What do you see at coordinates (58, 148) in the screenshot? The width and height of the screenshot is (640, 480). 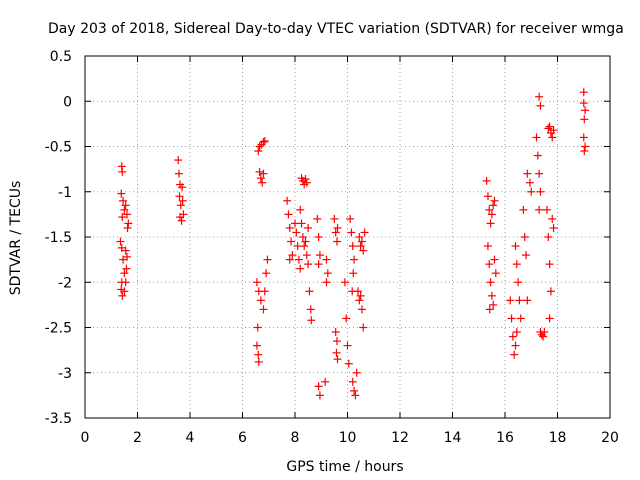 I see `y-tick-label: -0.5` at bounding box center [58, 148].